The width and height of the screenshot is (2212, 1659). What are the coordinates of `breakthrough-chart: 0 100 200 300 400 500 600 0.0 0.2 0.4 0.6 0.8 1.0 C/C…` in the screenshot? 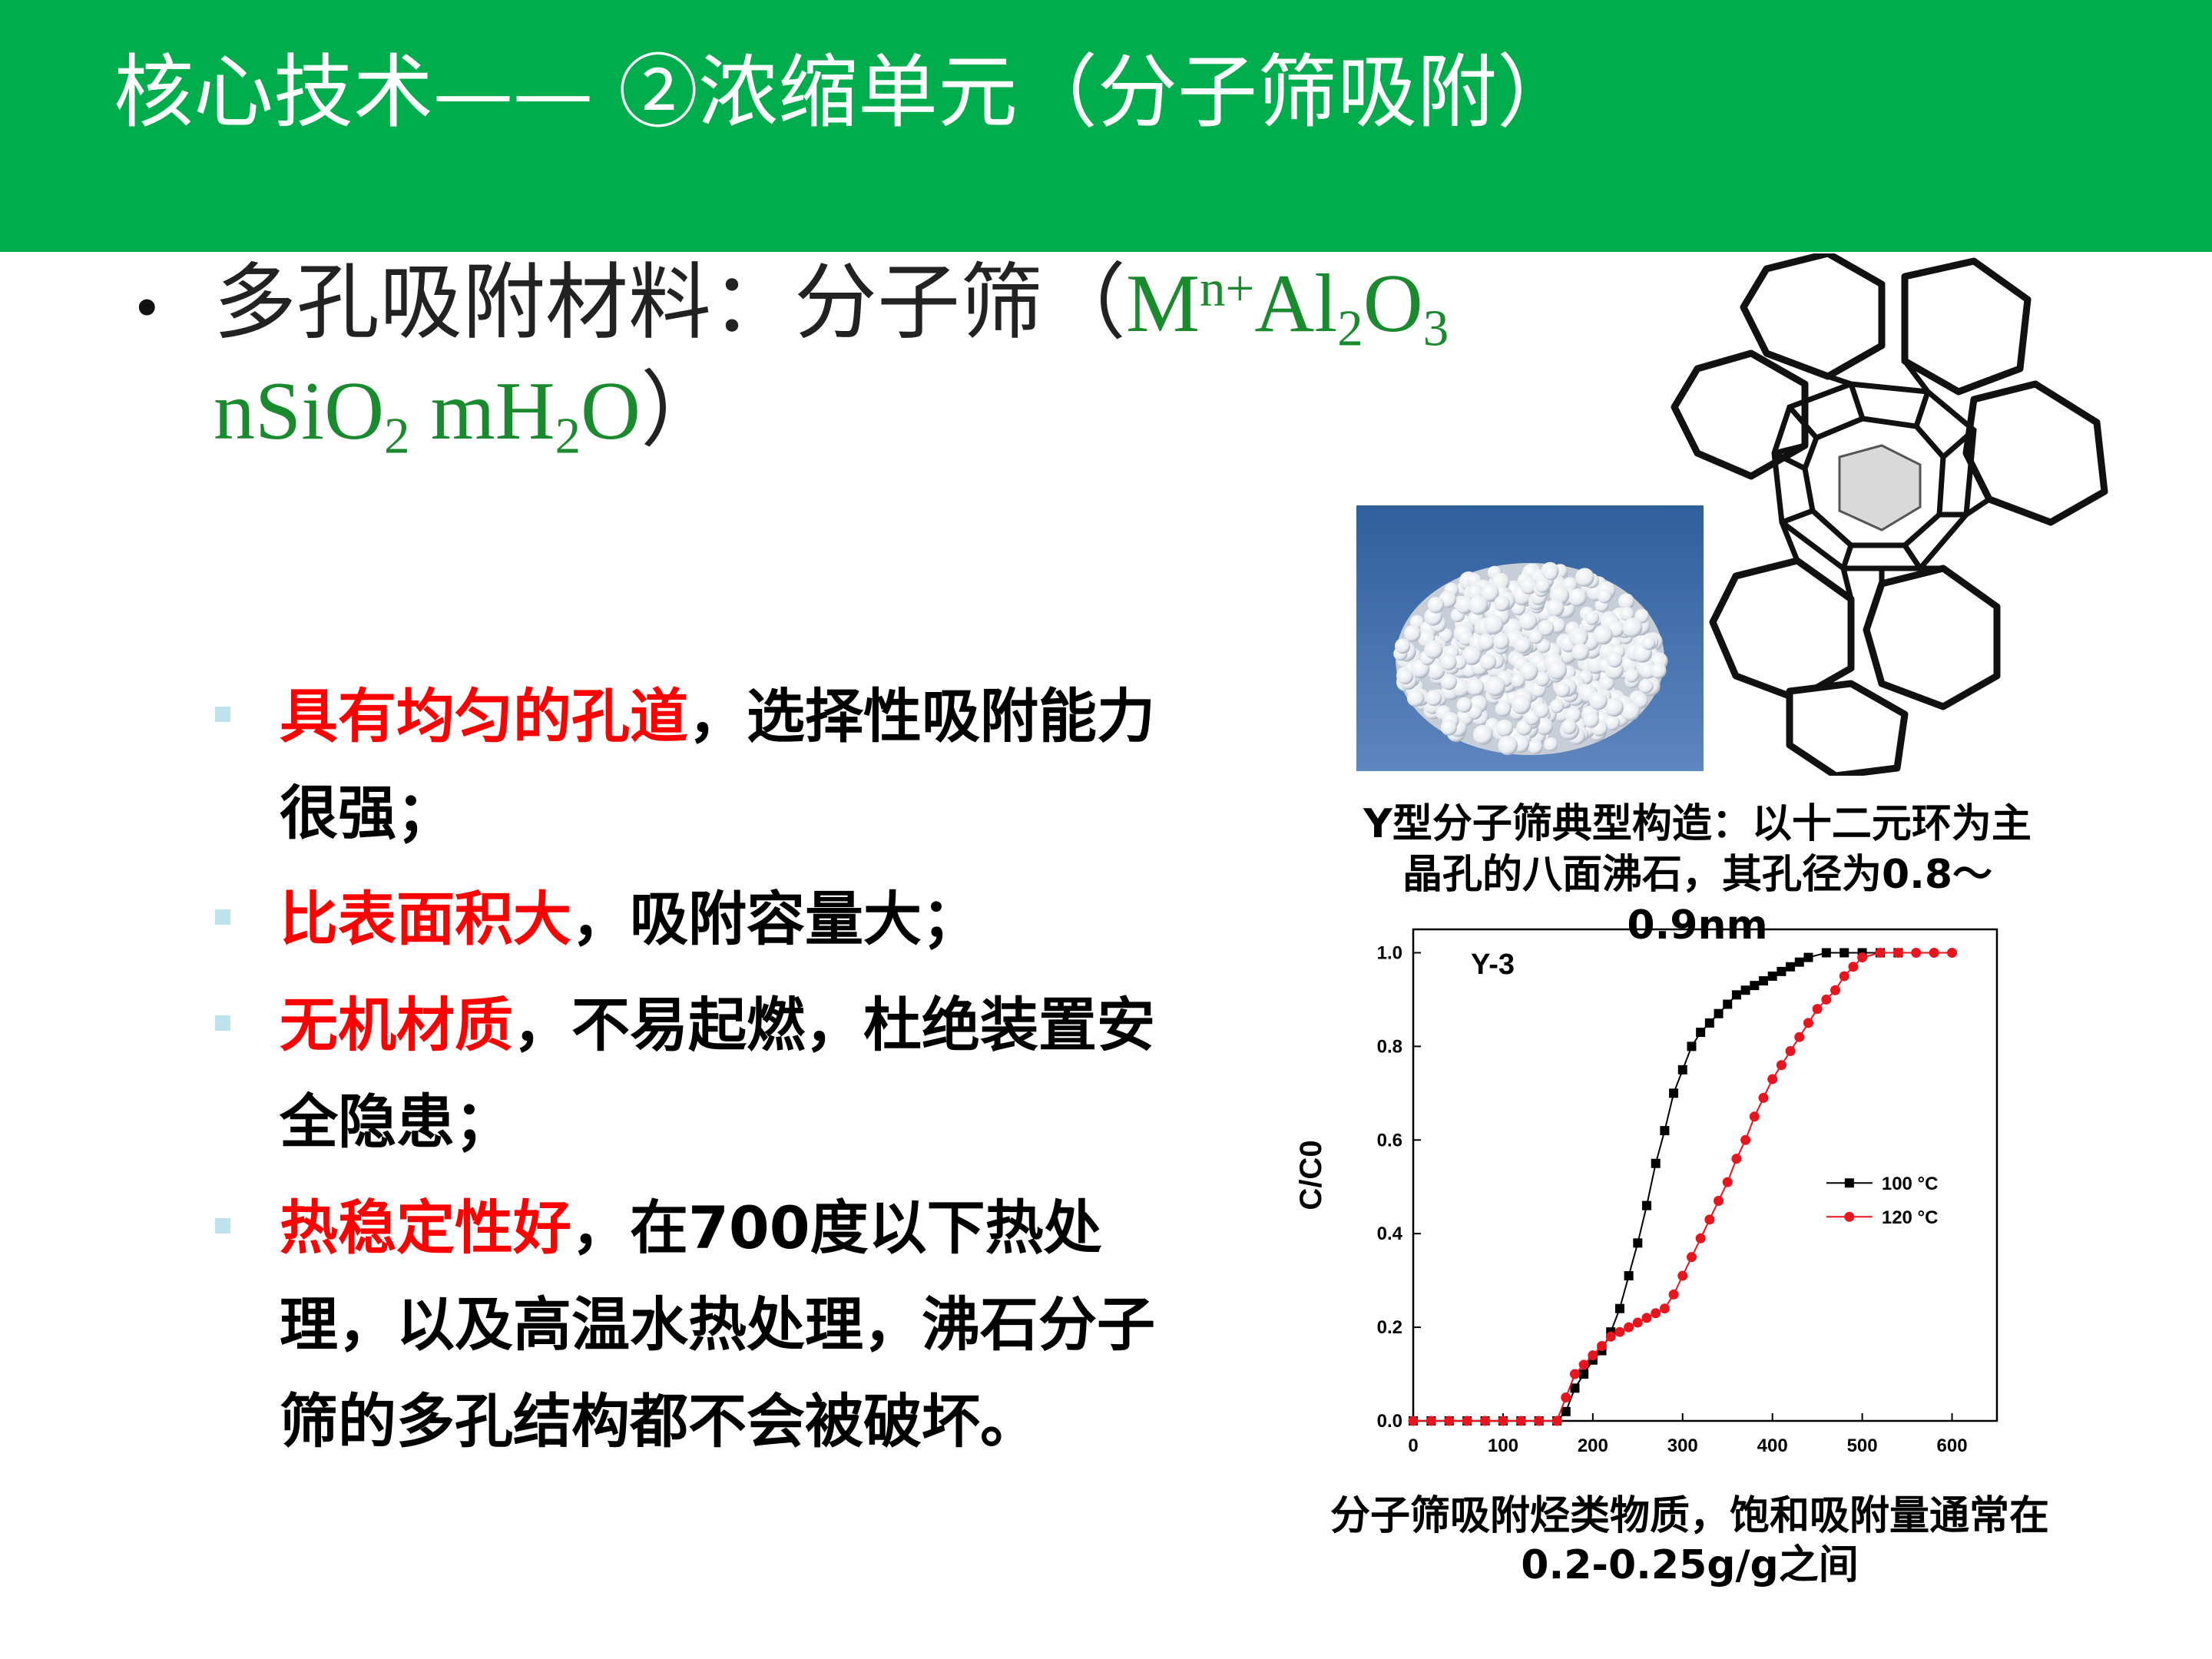 It's located at (1646, 1192).